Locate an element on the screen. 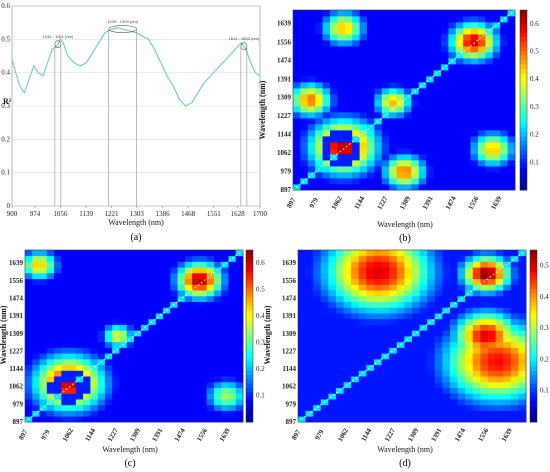 The image size is (550, 472). colorbar-tick-label: 0.3 is located at coordinates (260, 343).